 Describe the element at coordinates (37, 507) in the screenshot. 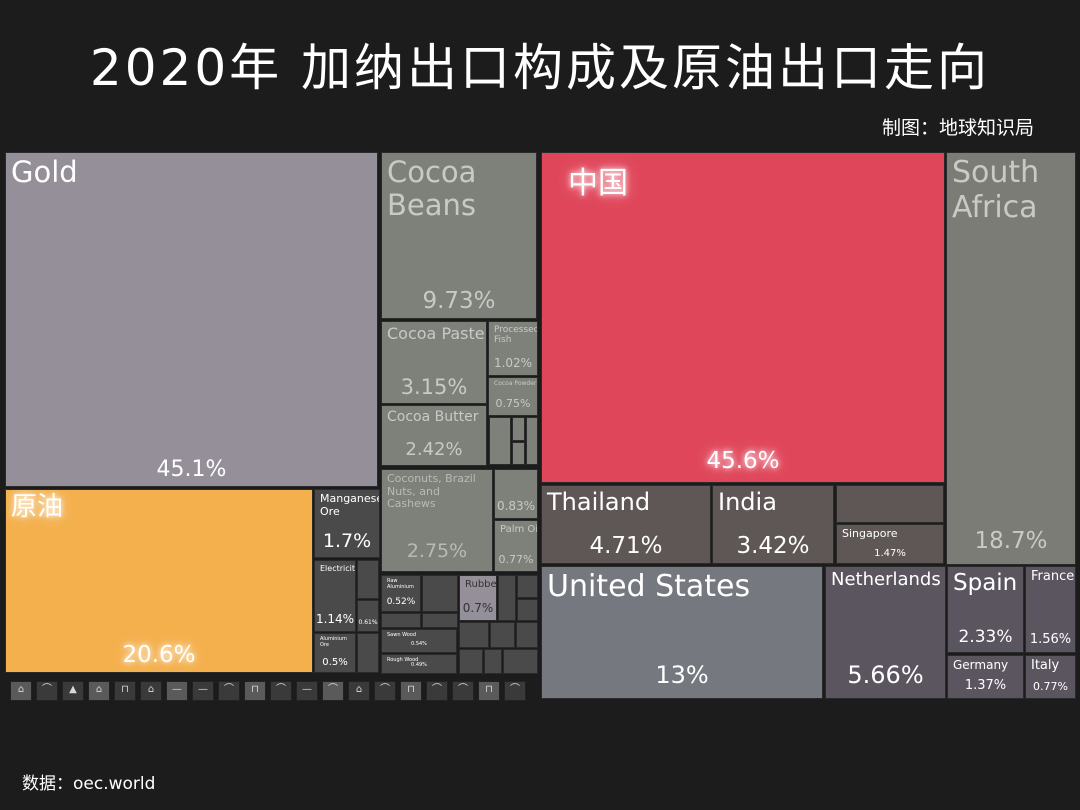

I see `tile-label: 原油` at that location.